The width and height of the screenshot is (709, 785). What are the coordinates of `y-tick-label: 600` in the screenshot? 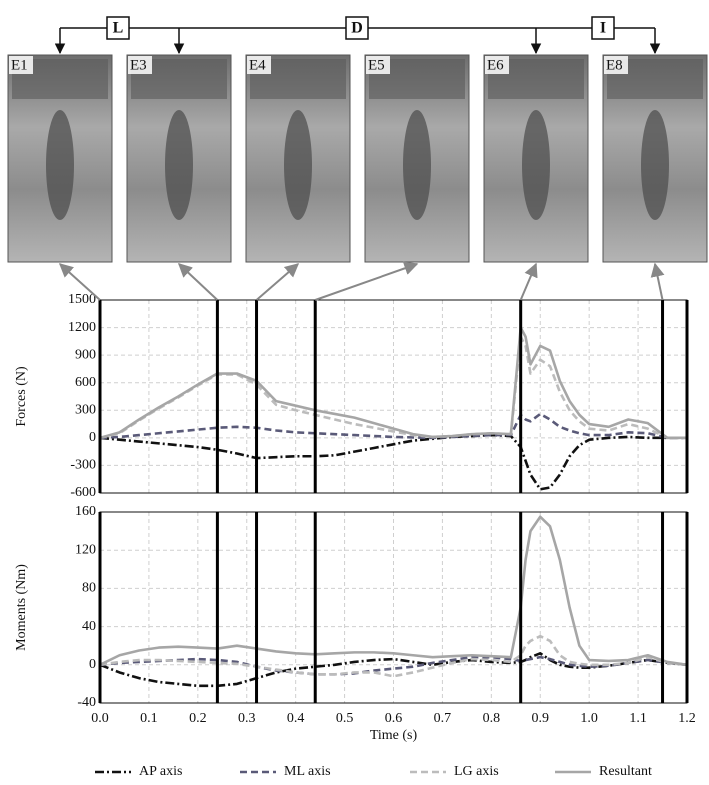 It's located at (85, 382).